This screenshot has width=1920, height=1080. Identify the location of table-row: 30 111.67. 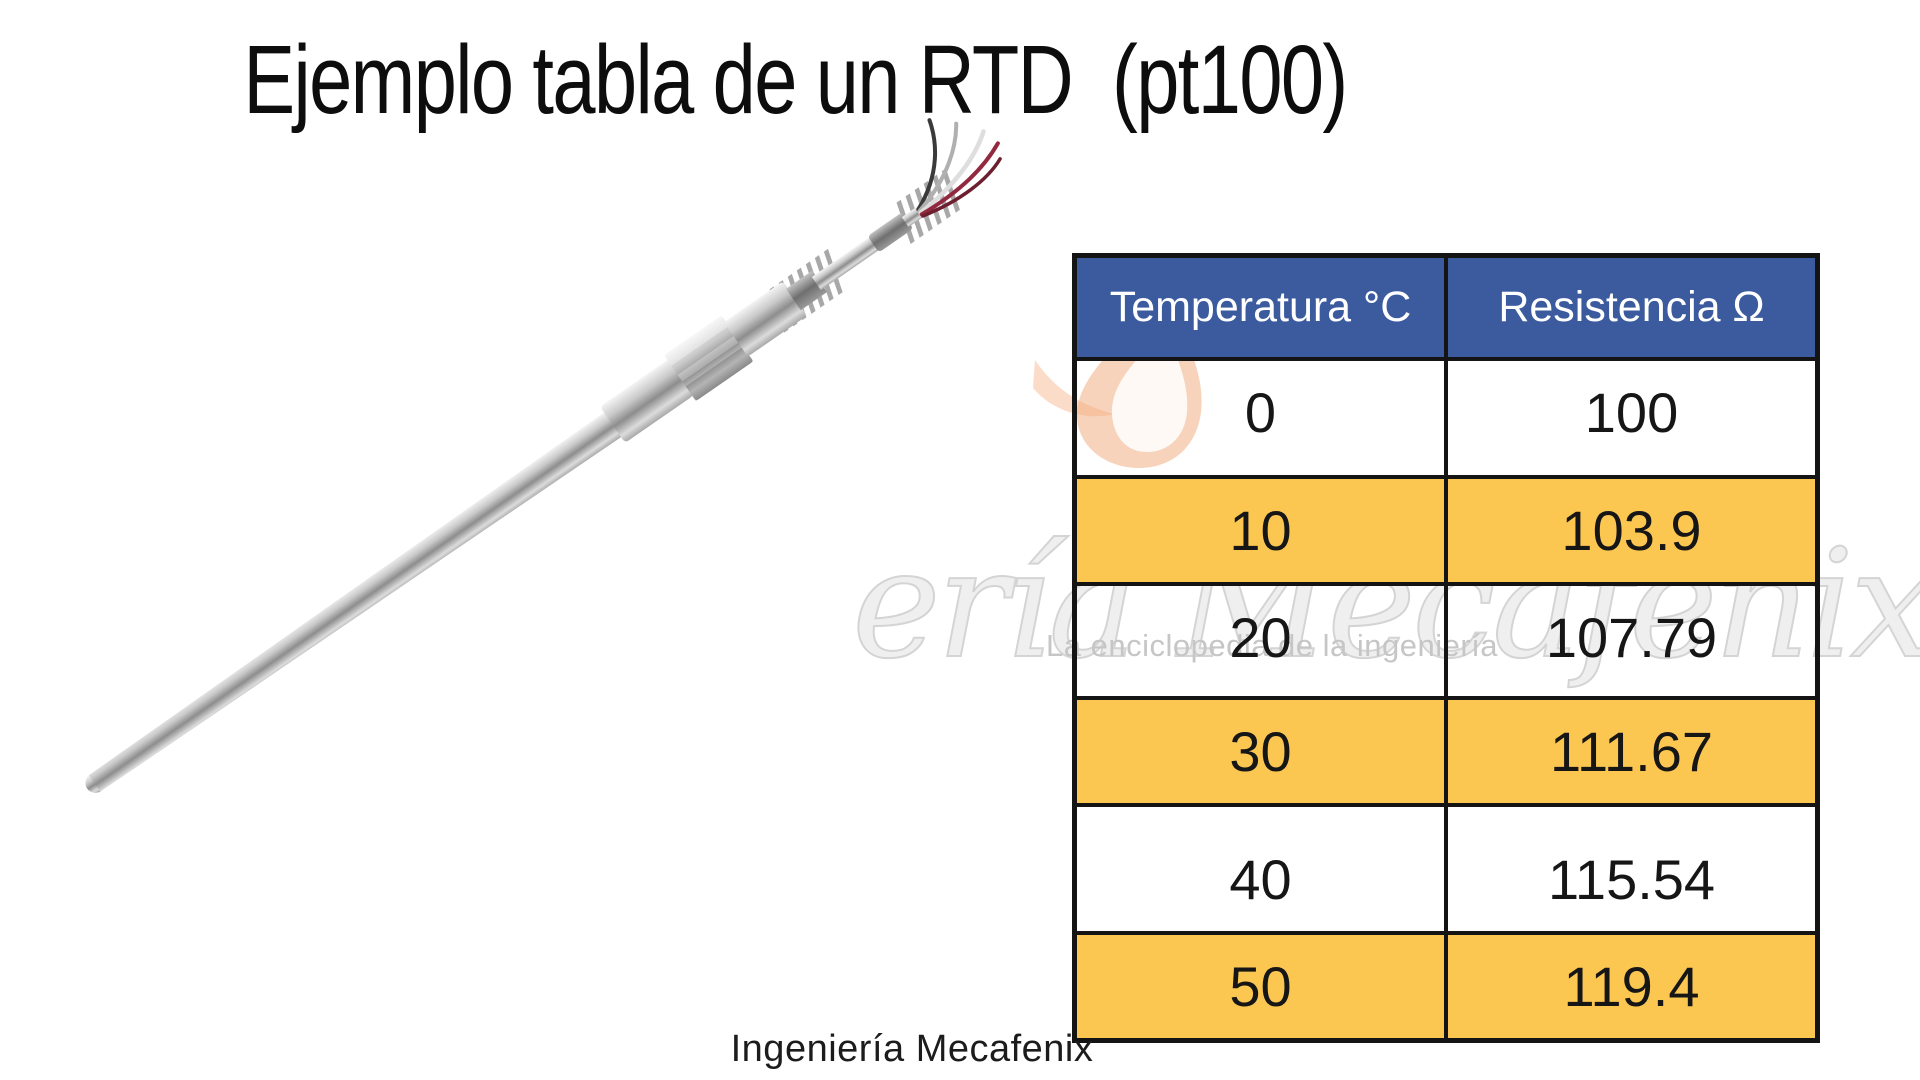
(1446, 751).